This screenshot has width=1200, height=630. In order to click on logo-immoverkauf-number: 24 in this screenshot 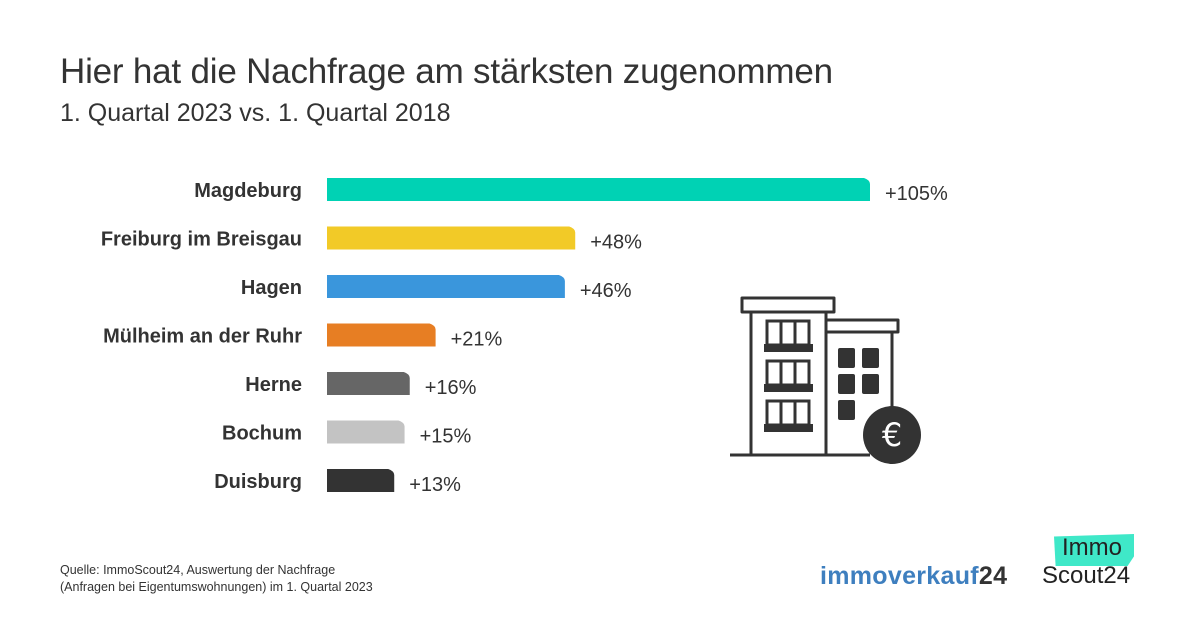, I will do `click(993, 576)`.